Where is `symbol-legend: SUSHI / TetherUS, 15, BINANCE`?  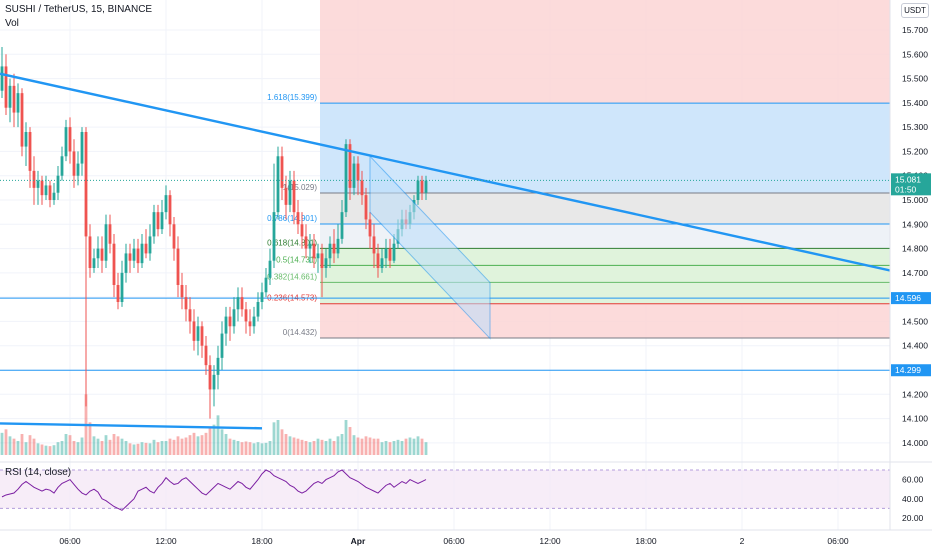
symbol-legend: SUSHI / TetherUS, 15, BINANCE is located at coordinates (79, 9).